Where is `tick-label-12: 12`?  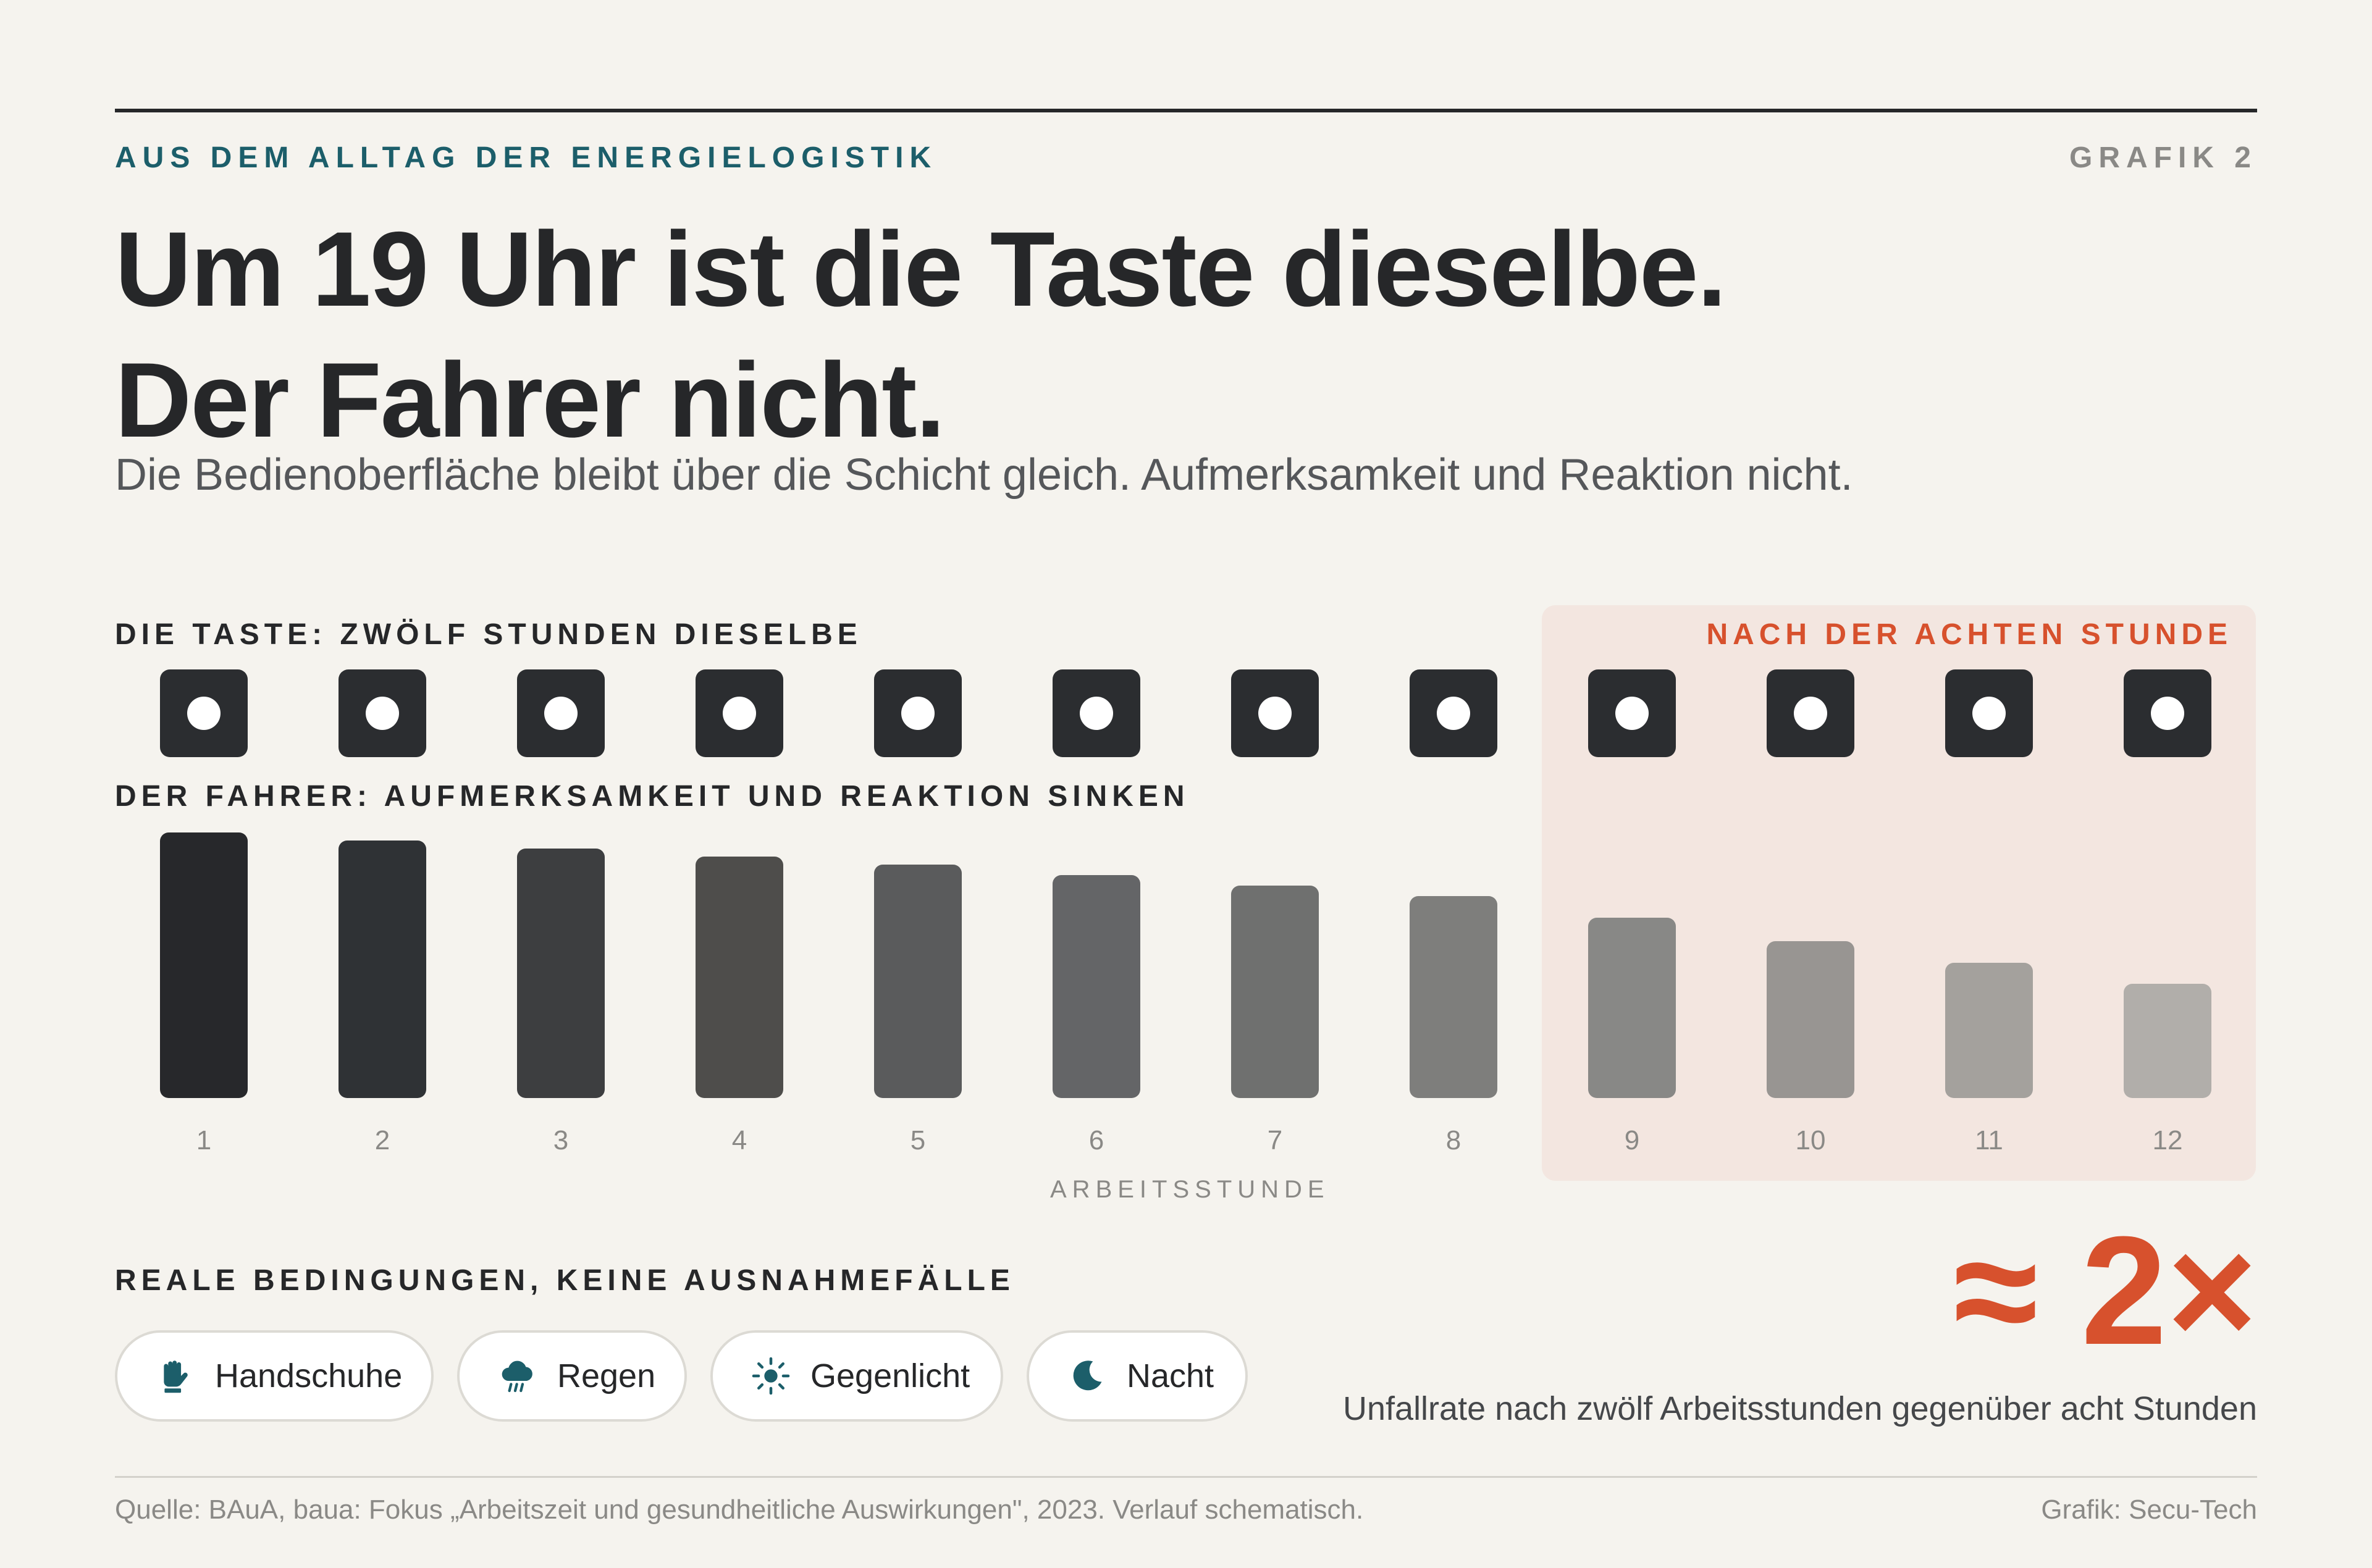
tick-label-12: 12 is located at coordinates (2167, 1140).